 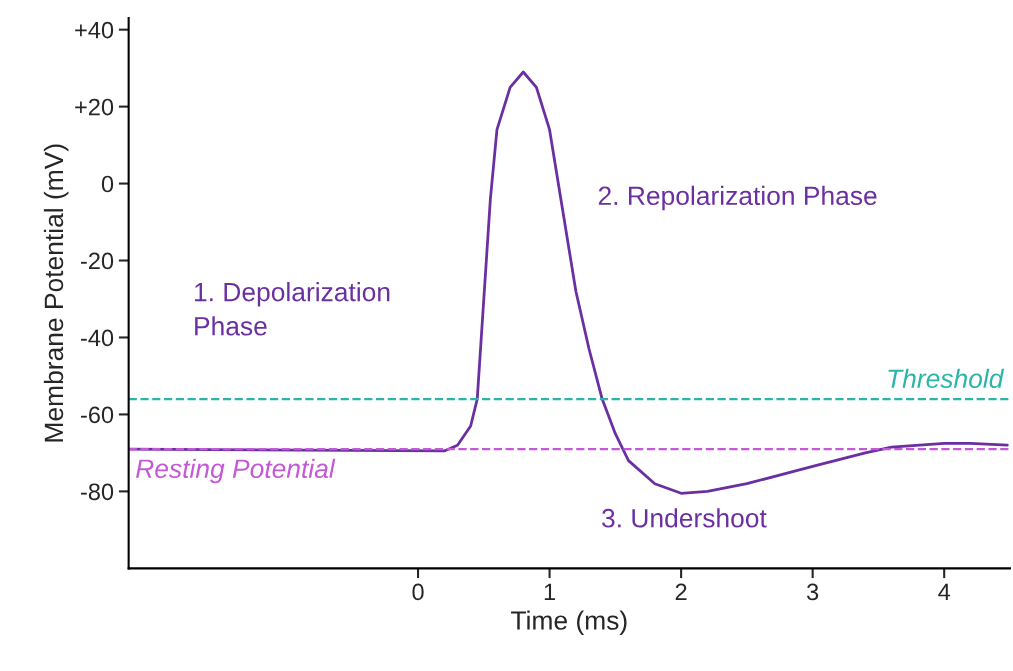 I want to click on y-tick-label: -80, so click(x=97, y=492).